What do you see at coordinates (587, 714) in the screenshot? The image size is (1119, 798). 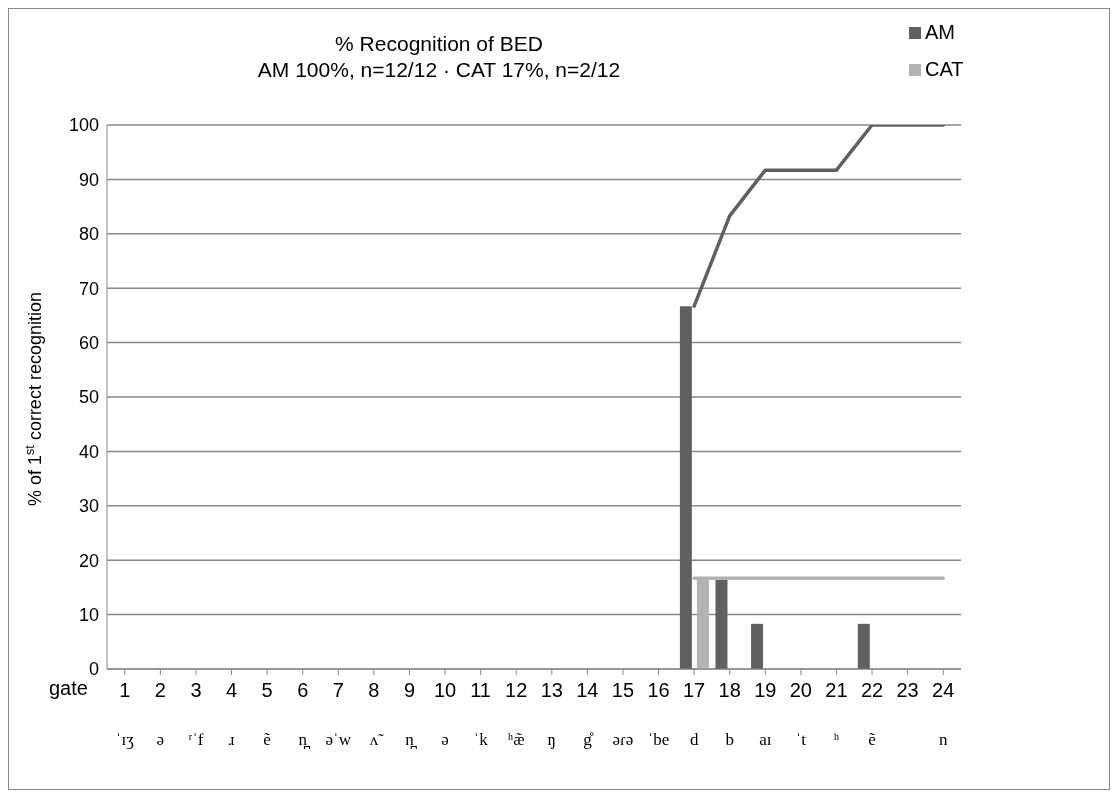 I see `category-label: 14 g̊` at bounding box center [587, 714].